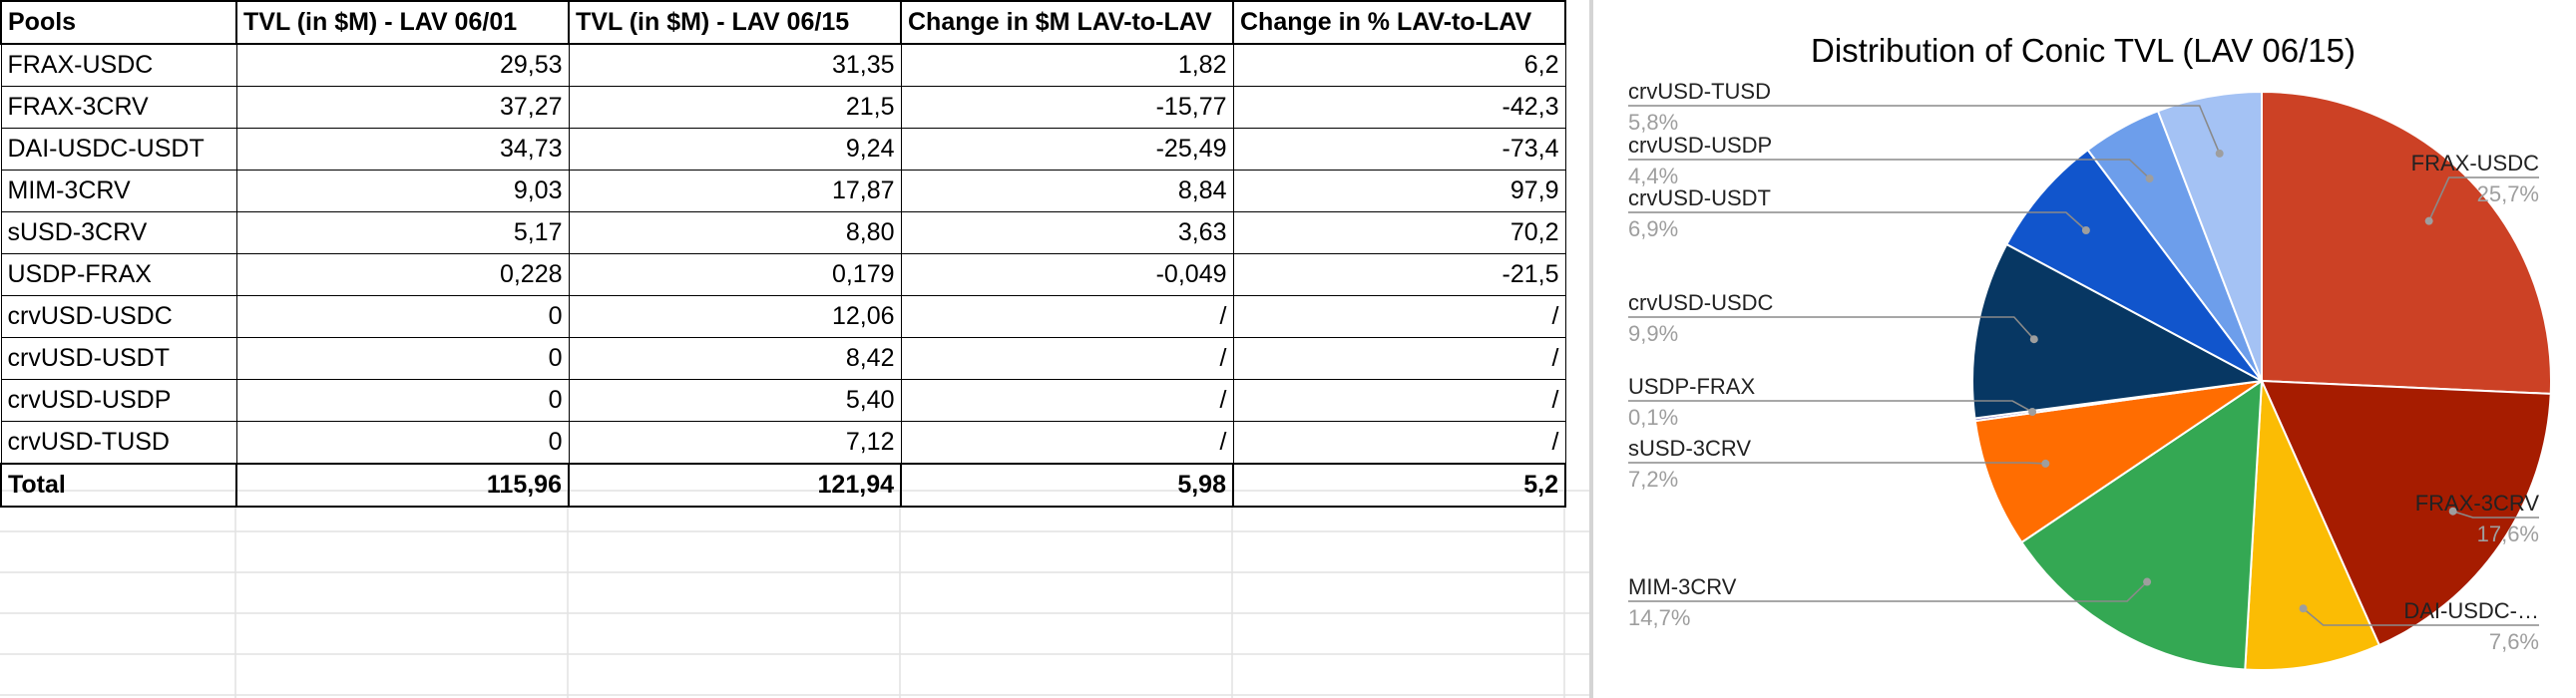  Describe the element at coordinates (402, 485) in the screenshot. I see `table-cell: 115,96` at that location.